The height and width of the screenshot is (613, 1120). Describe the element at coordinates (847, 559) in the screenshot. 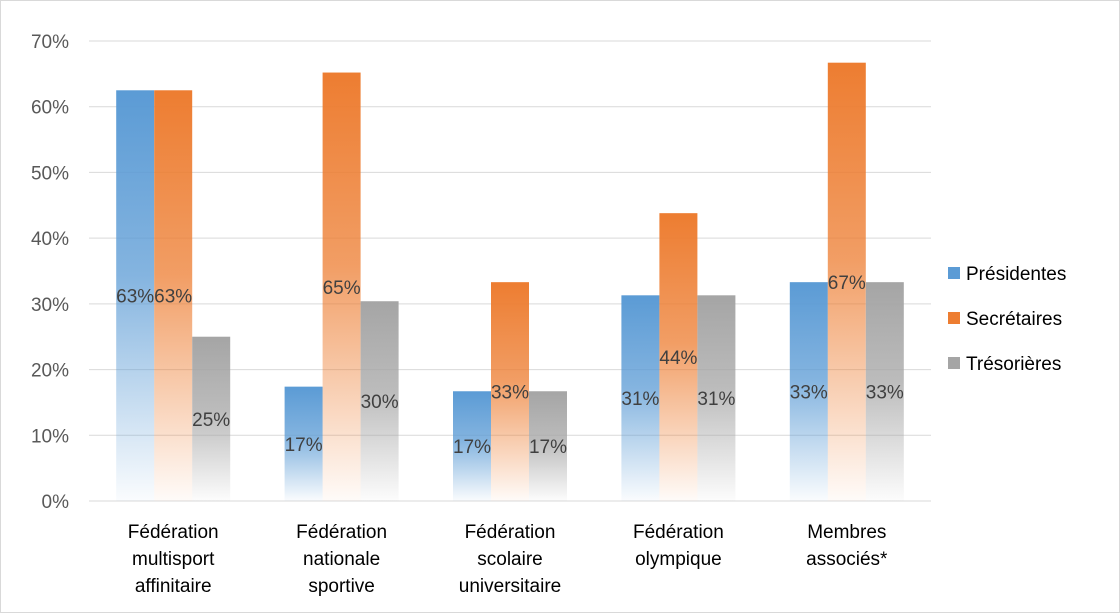

I see `x-category-label: associés*` at that location.